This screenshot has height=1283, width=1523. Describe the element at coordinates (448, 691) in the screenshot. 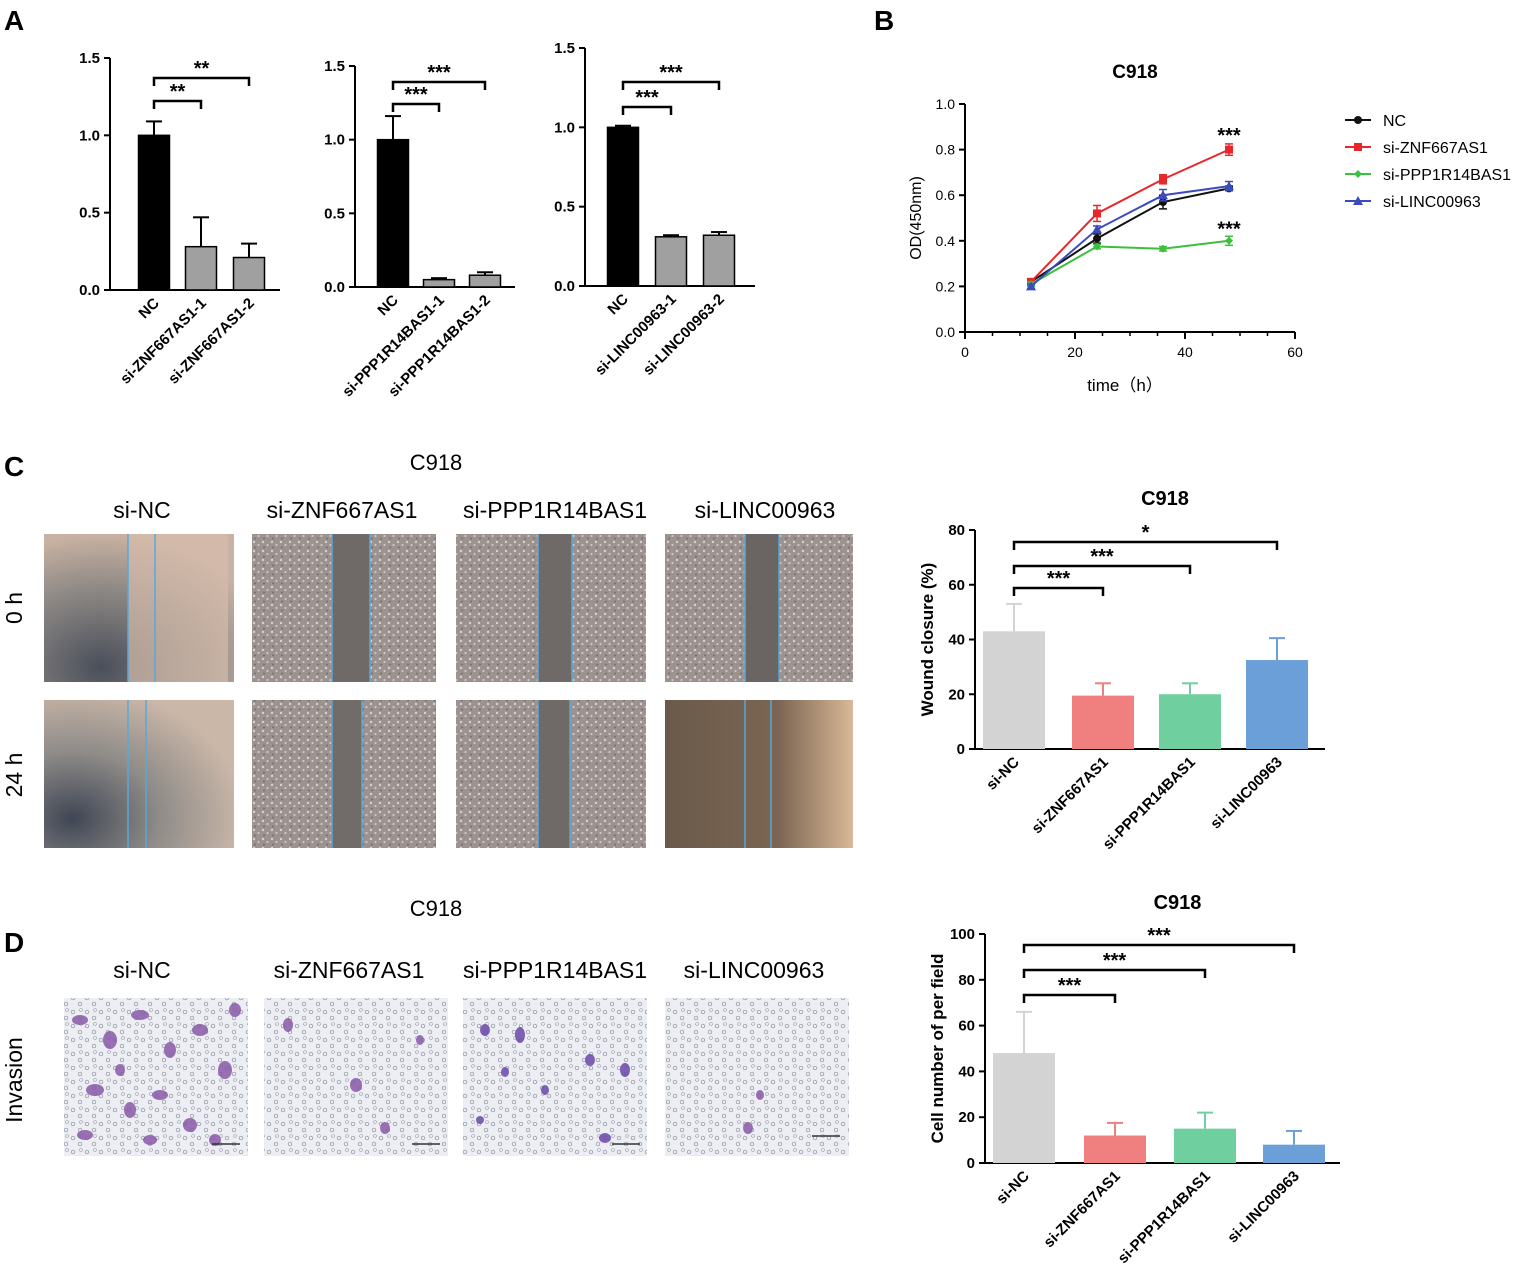

I see `wound-micrograph-grid` at that location.